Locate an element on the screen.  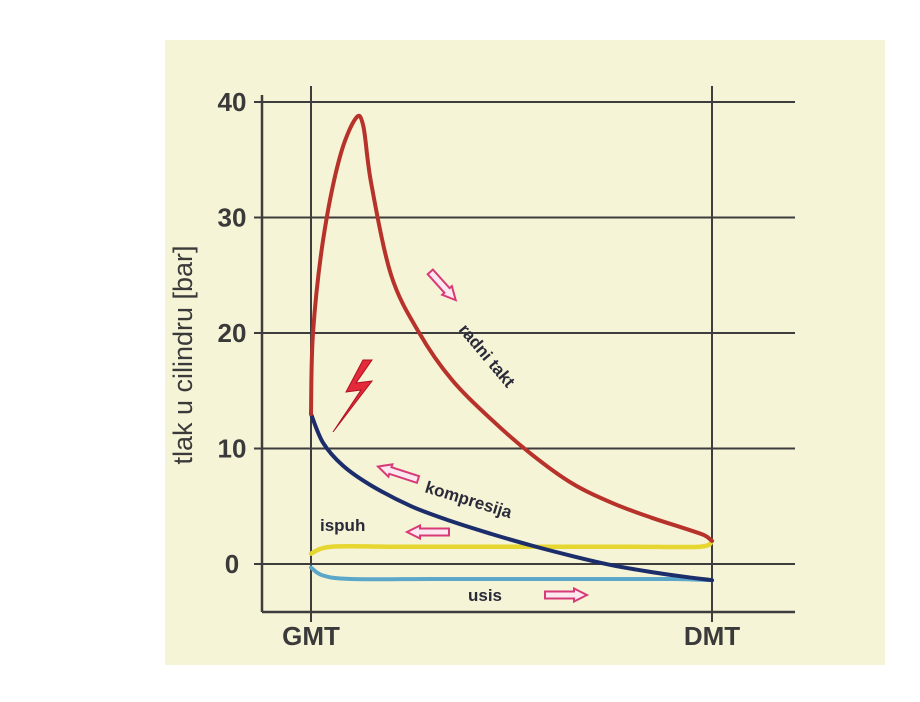
series-label-usis: usis is located at coordinates (485, 595).